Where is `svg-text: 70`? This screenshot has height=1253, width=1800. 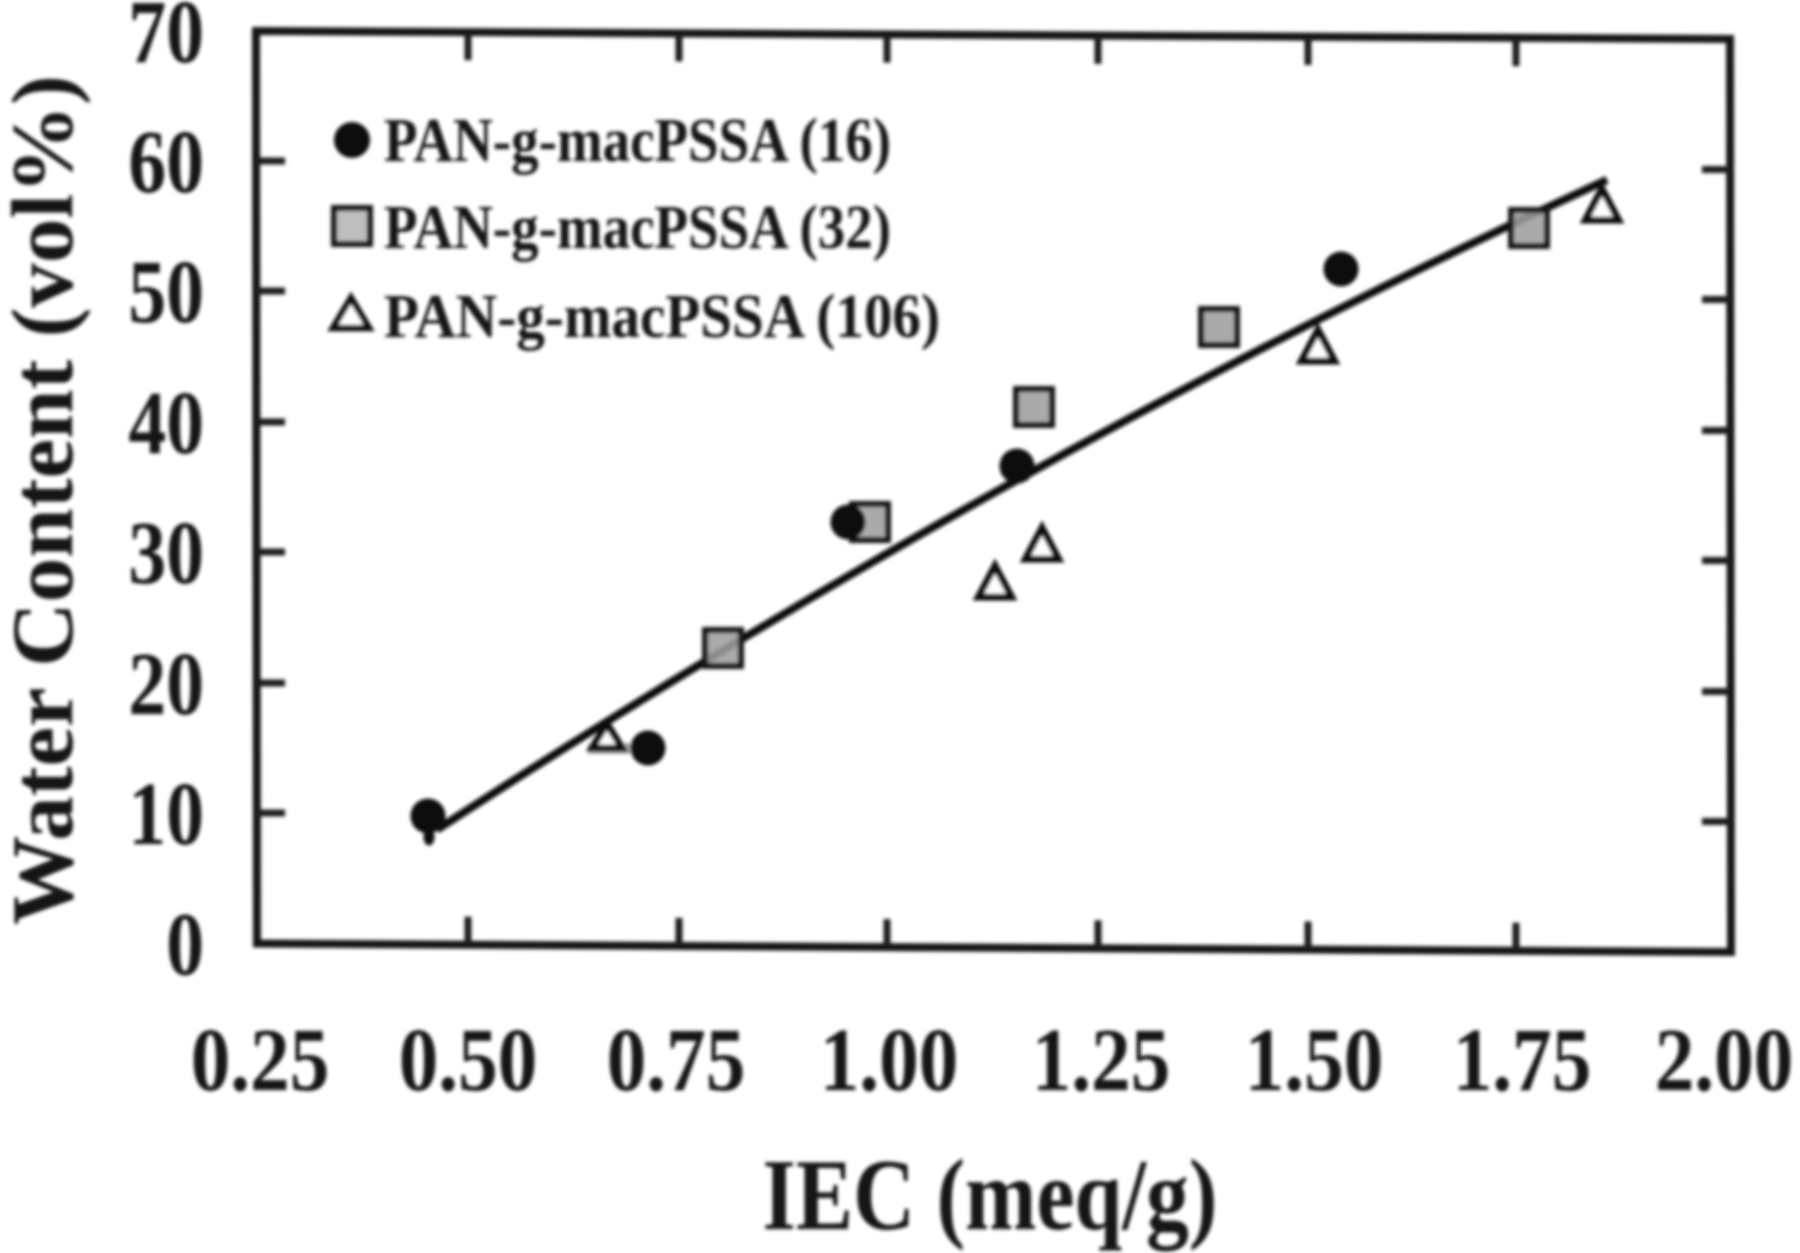
svg-text: 70 is located at coordinates (166, 40).